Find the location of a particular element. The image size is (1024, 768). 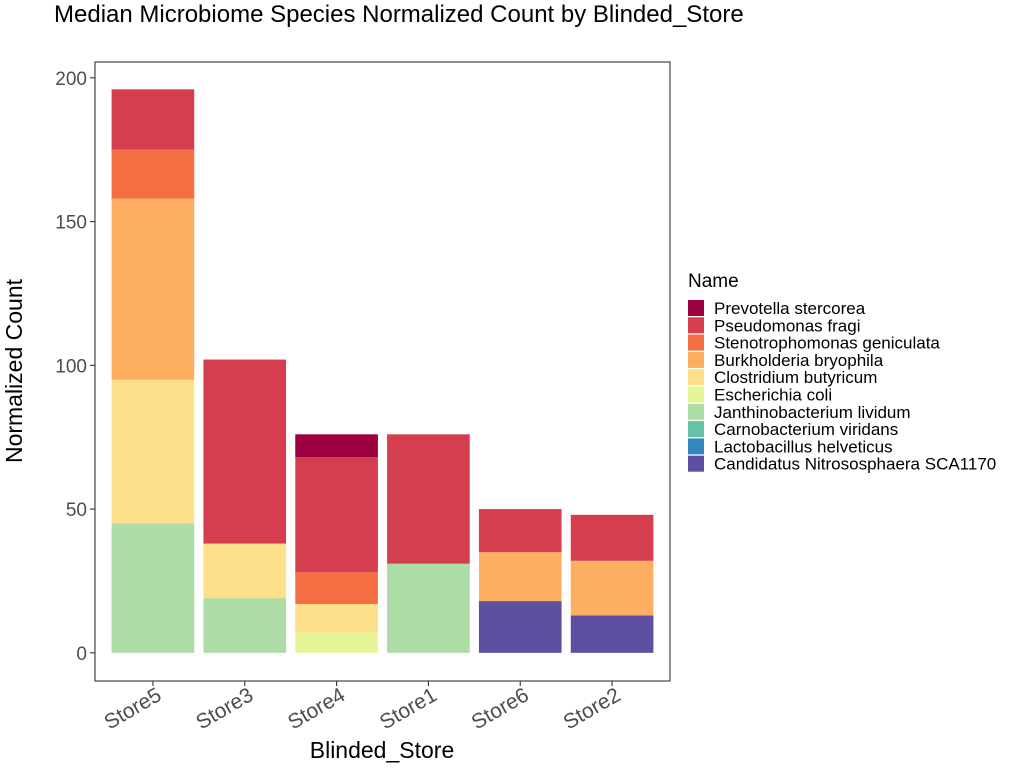

x-tick-label: Store5 is located at coordinates (132, 708).